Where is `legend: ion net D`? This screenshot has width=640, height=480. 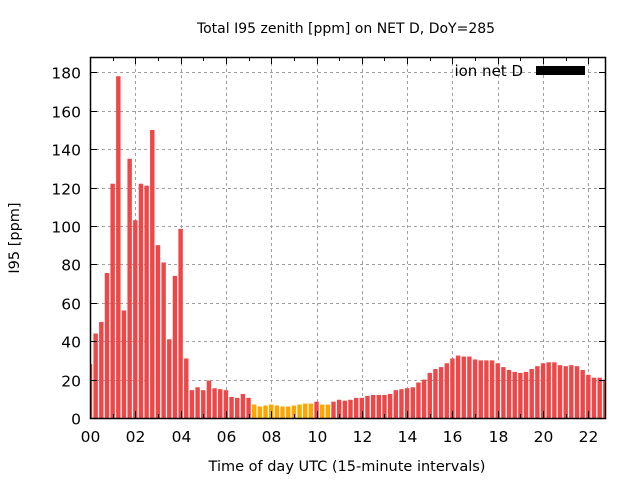
legend: ion net D is located at coordinates (519, 71).